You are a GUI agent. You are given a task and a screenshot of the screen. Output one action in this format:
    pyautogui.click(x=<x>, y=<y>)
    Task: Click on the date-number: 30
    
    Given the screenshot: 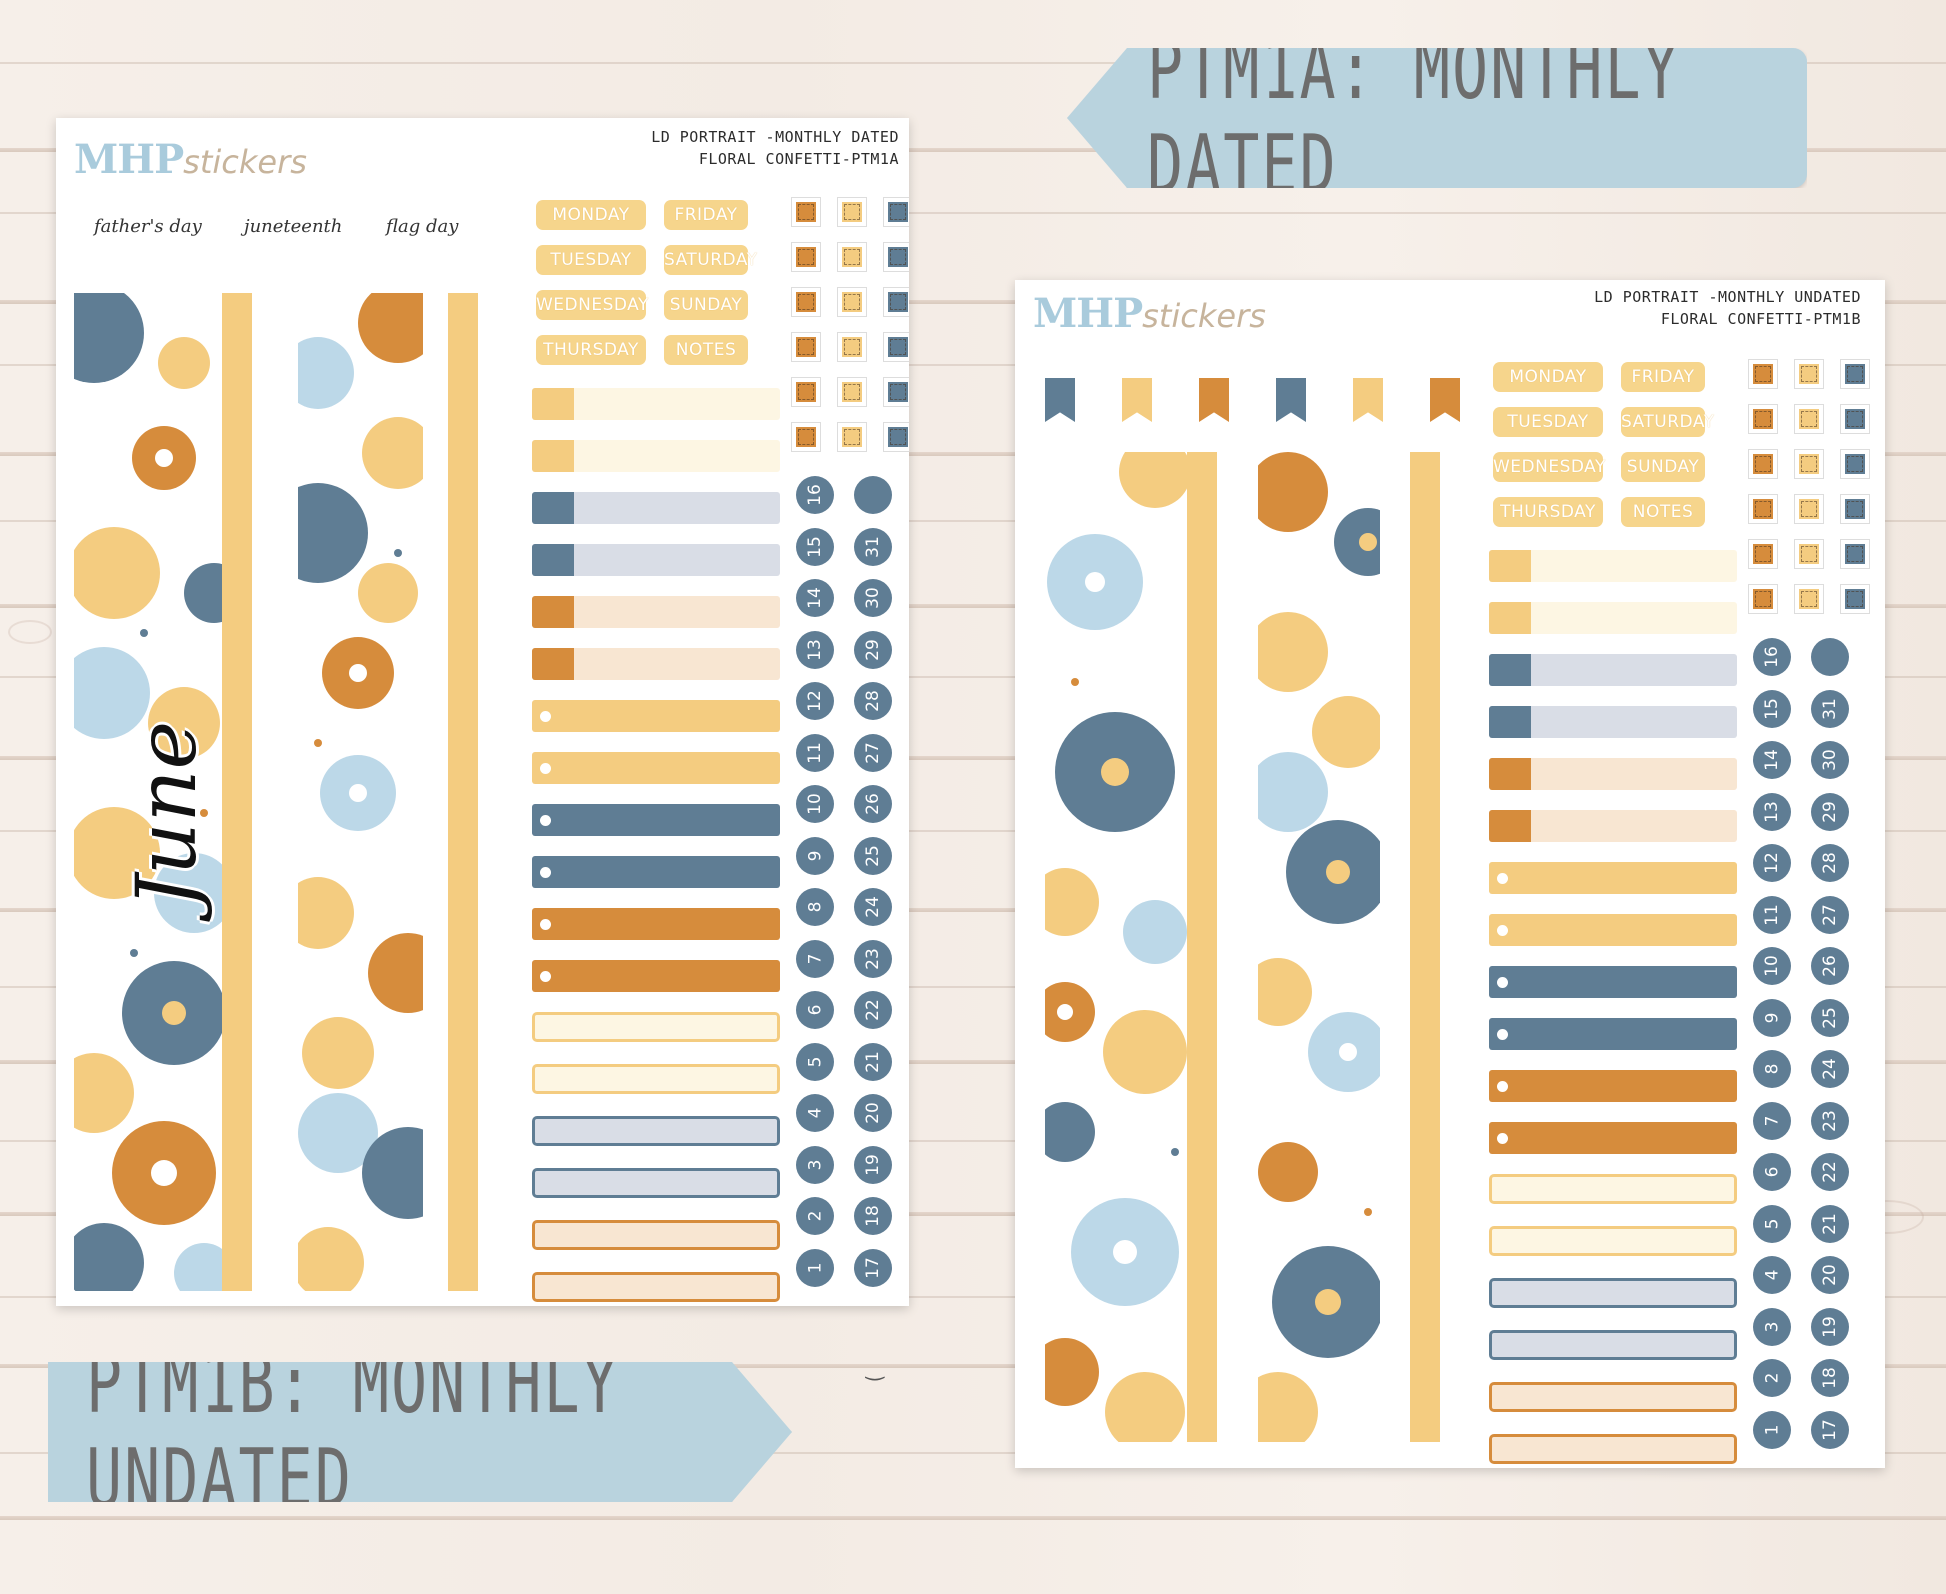 What is the action you would take?
    pyautogui.click(x=872, y=598)
    